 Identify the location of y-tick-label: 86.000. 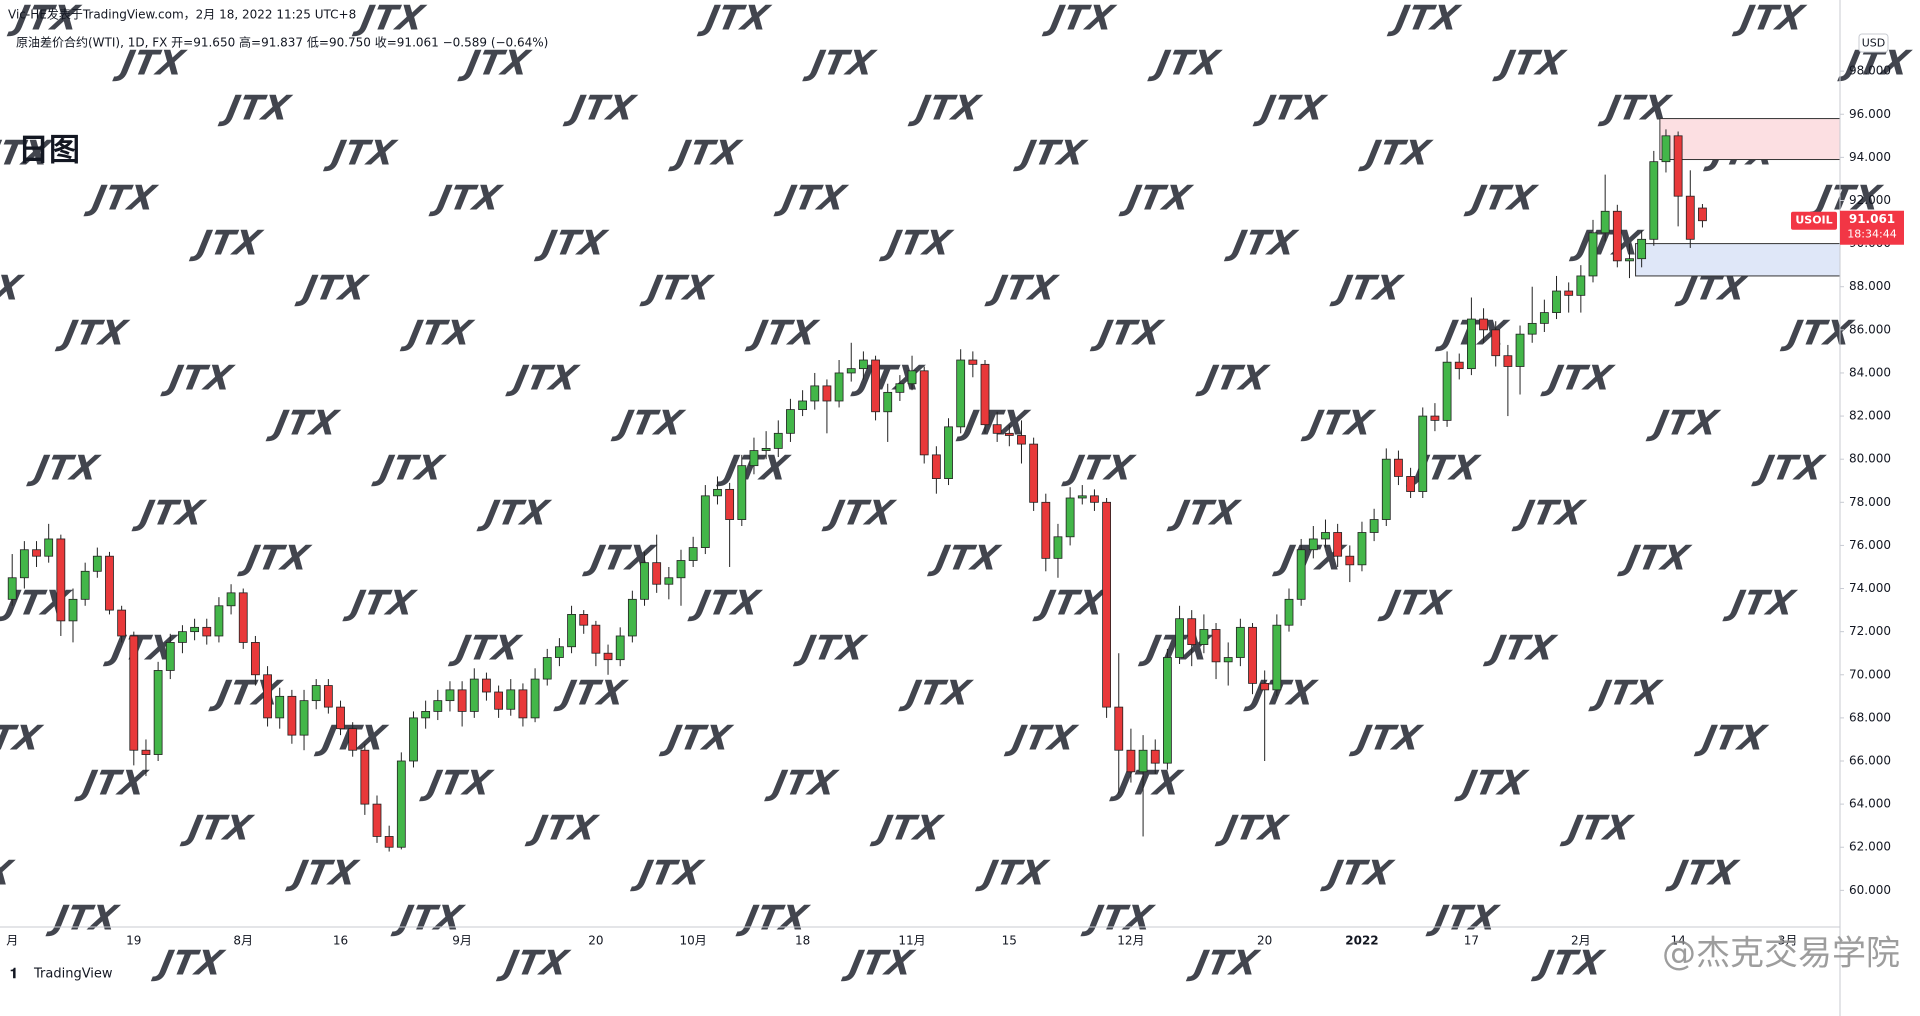
(1870, 329).